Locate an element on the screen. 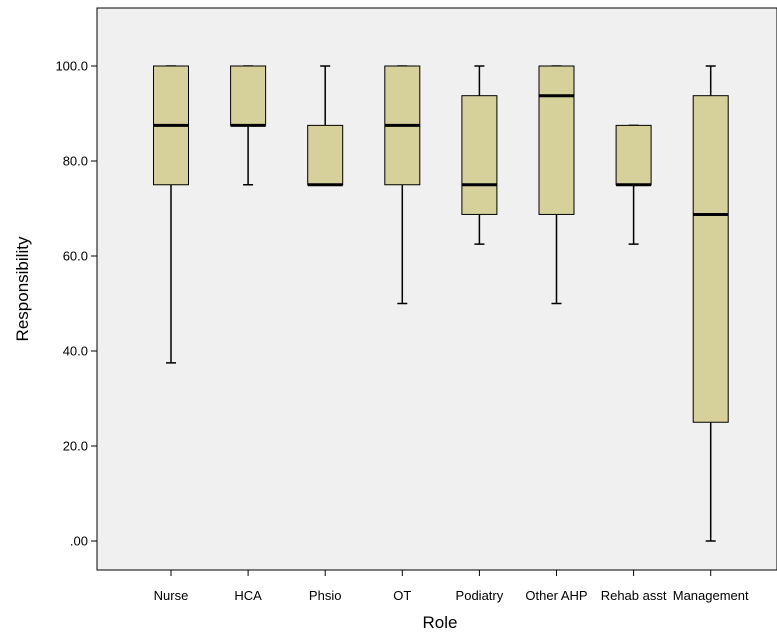  x-tick-label: Rehab asst is located at coordinates (634, 595).